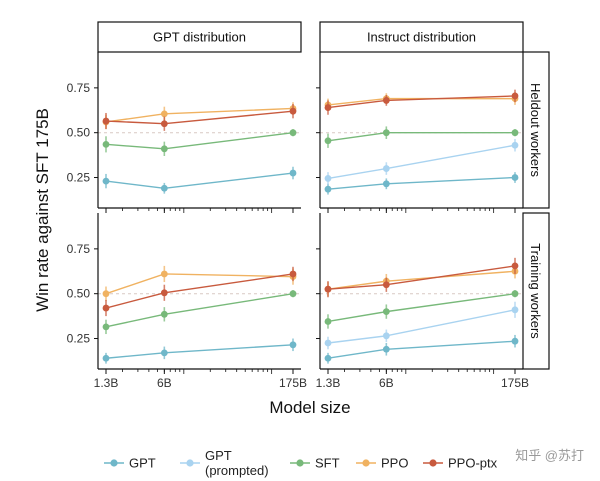 This screenshot has height=481, width=600. I want to click on column-title-instruct: Instruct distribution, so click(421, 37).